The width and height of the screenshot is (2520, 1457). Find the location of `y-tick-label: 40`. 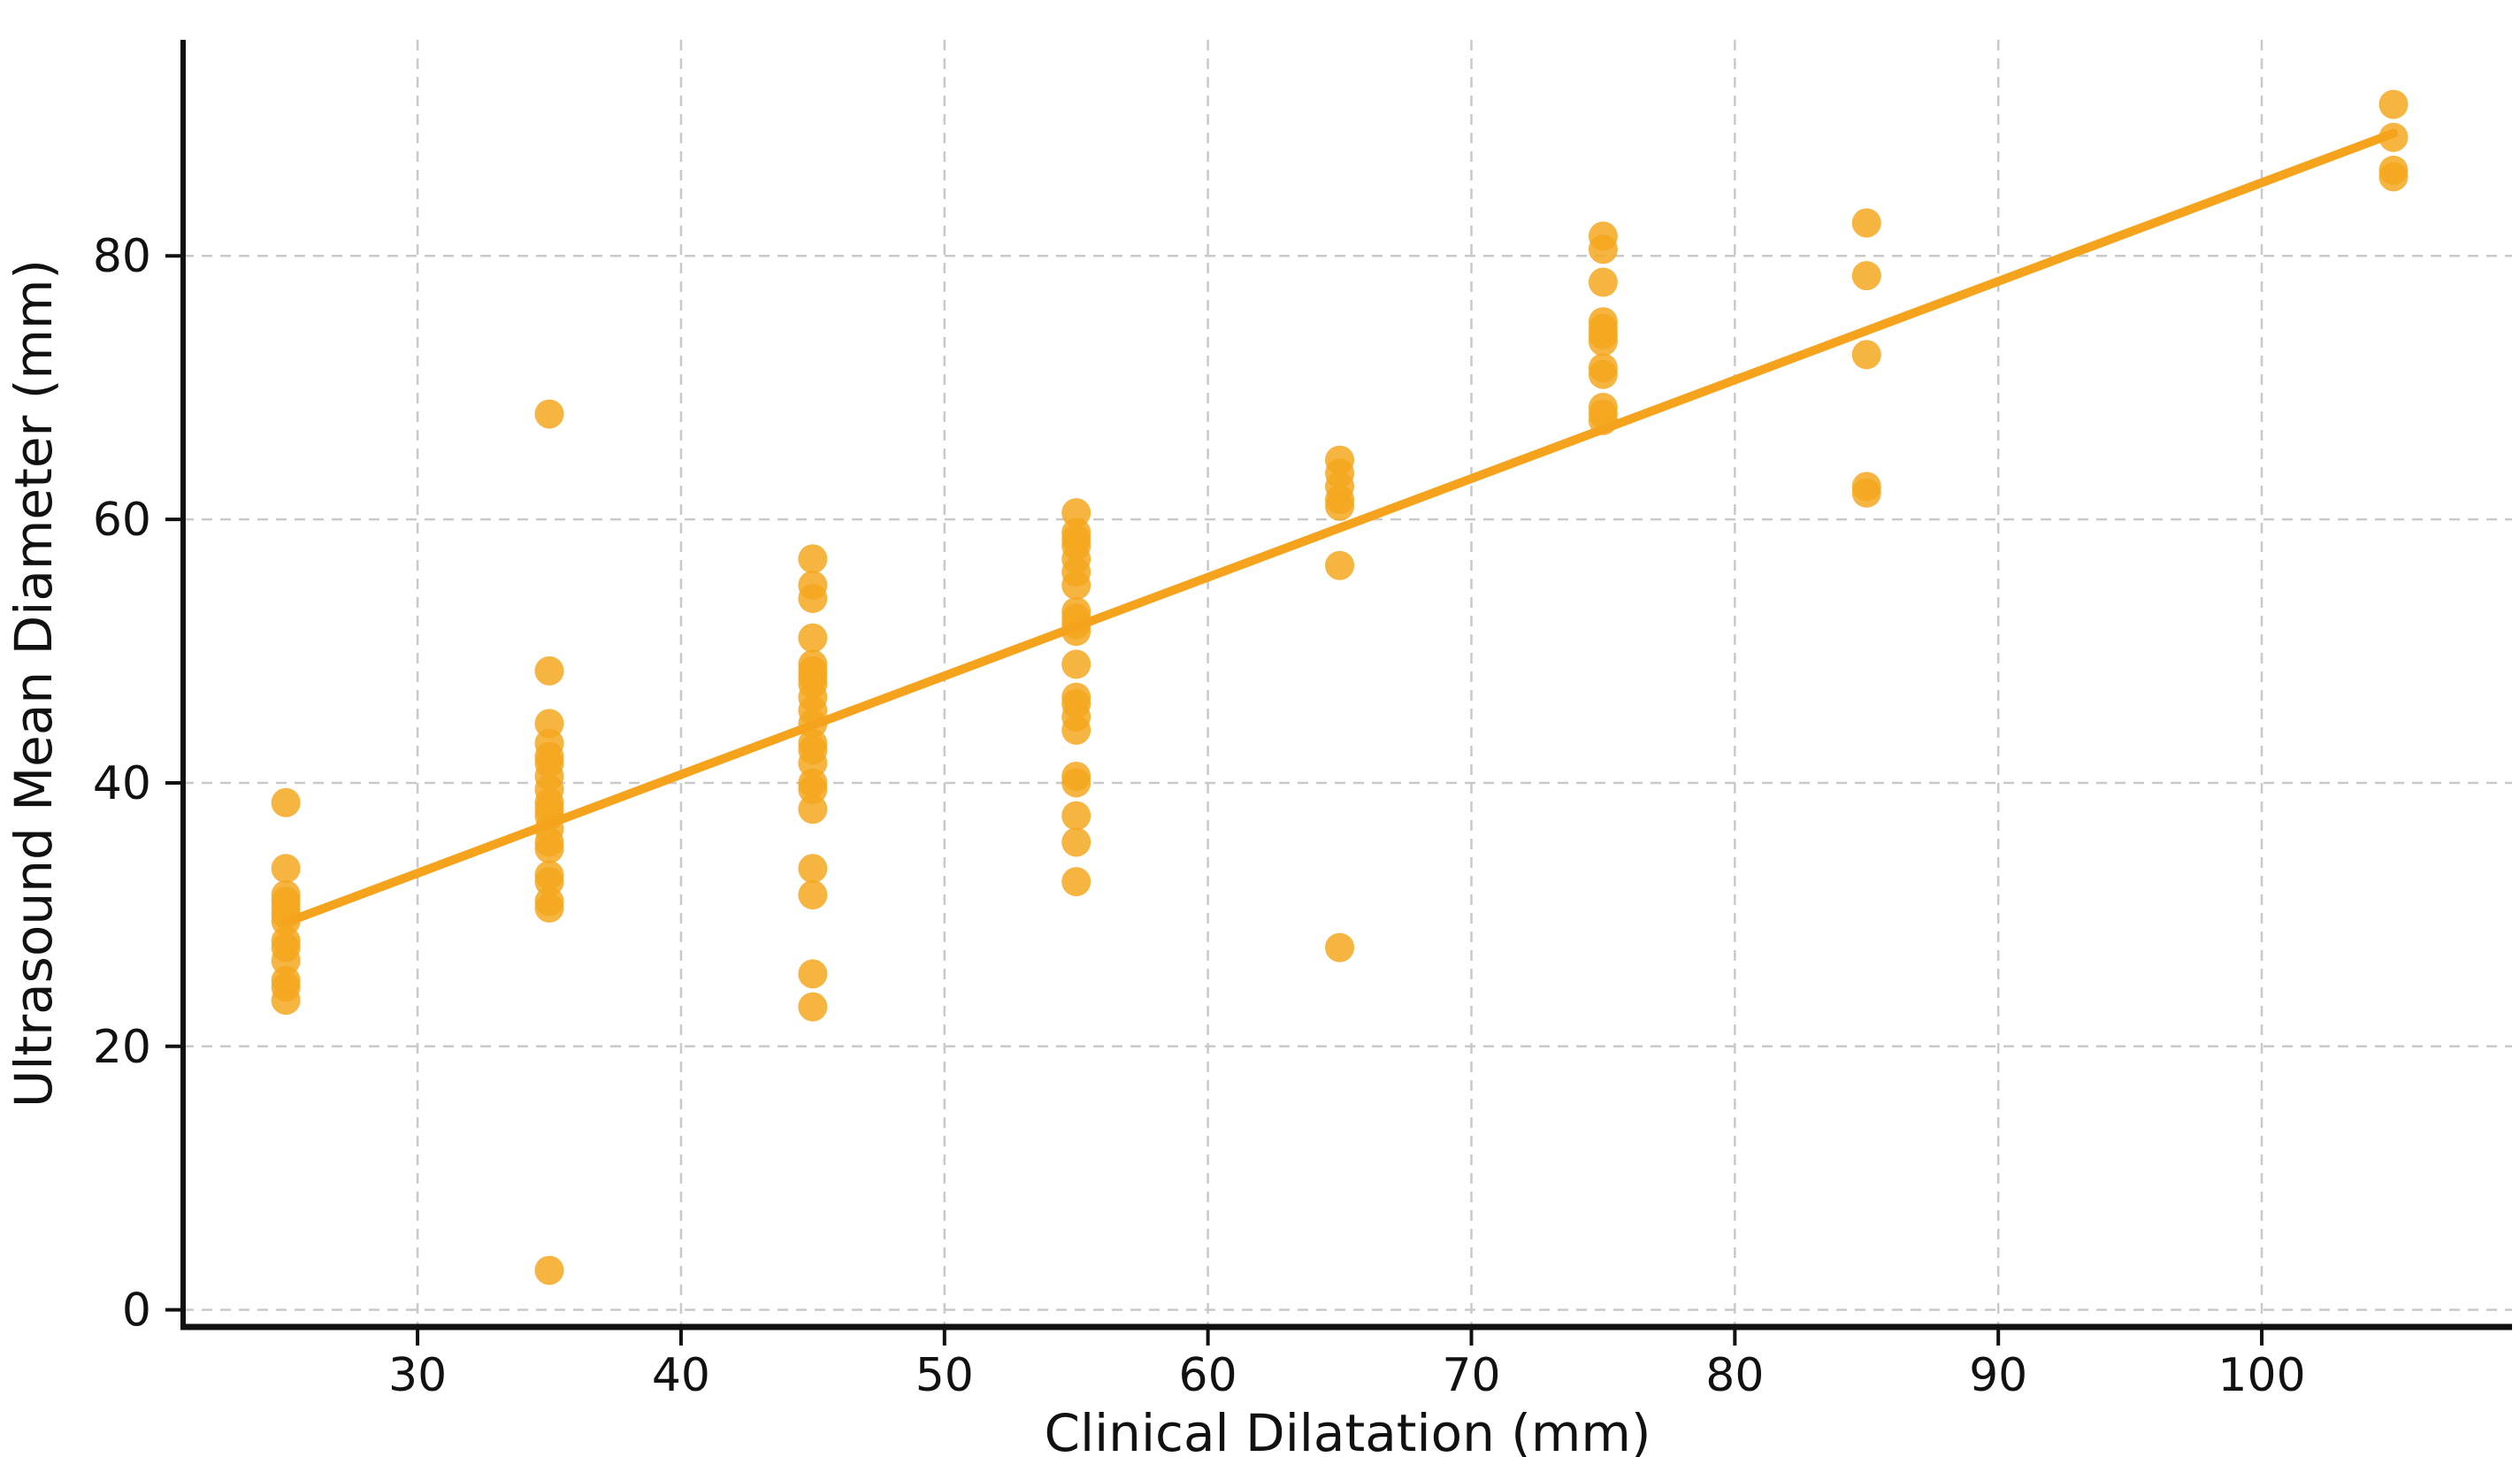

y-tick-label: 40 is located at coordinates (122, 784).